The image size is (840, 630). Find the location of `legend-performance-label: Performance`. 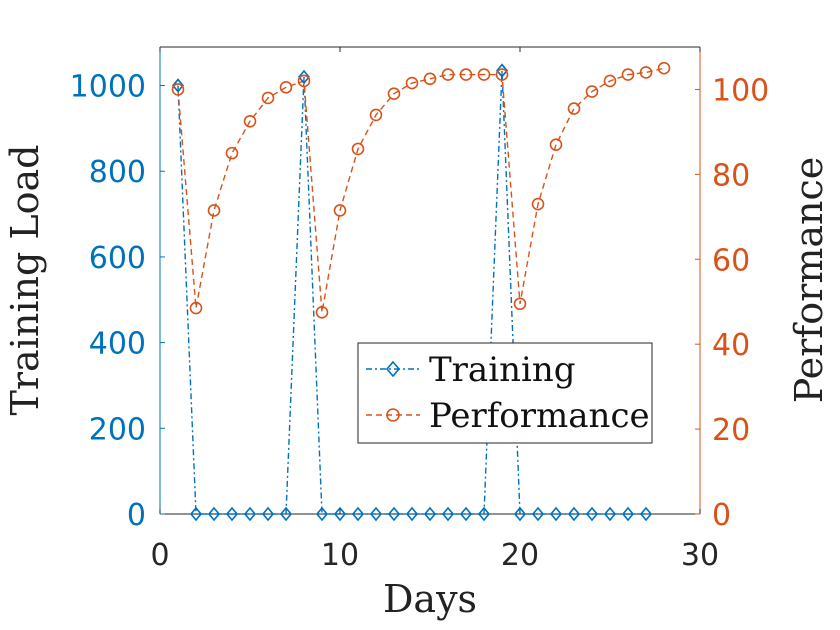

legend-performance-label: Performance is located at coordinates (539, 416).